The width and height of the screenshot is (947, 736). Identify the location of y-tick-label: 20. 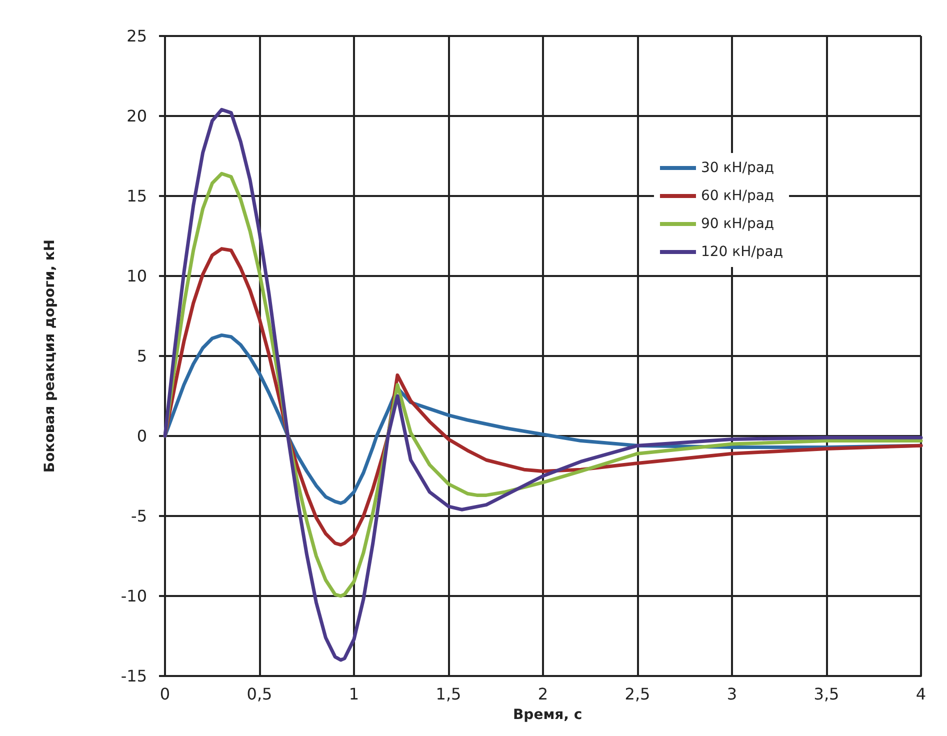
(136, 116).